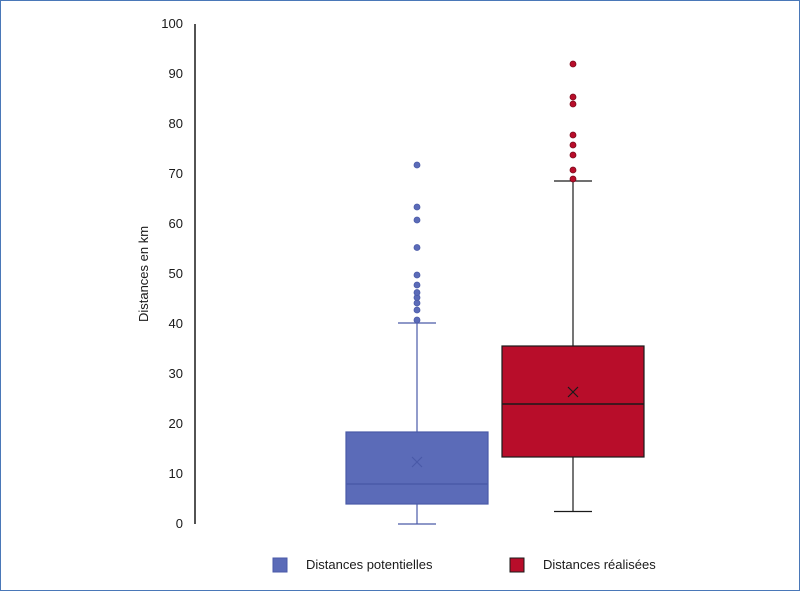 The width and height of the screenshot is (800, 591). Describe the element at coordinates (517, 565) in the screenshot. I see `legend-swatch-realisees` at that location.